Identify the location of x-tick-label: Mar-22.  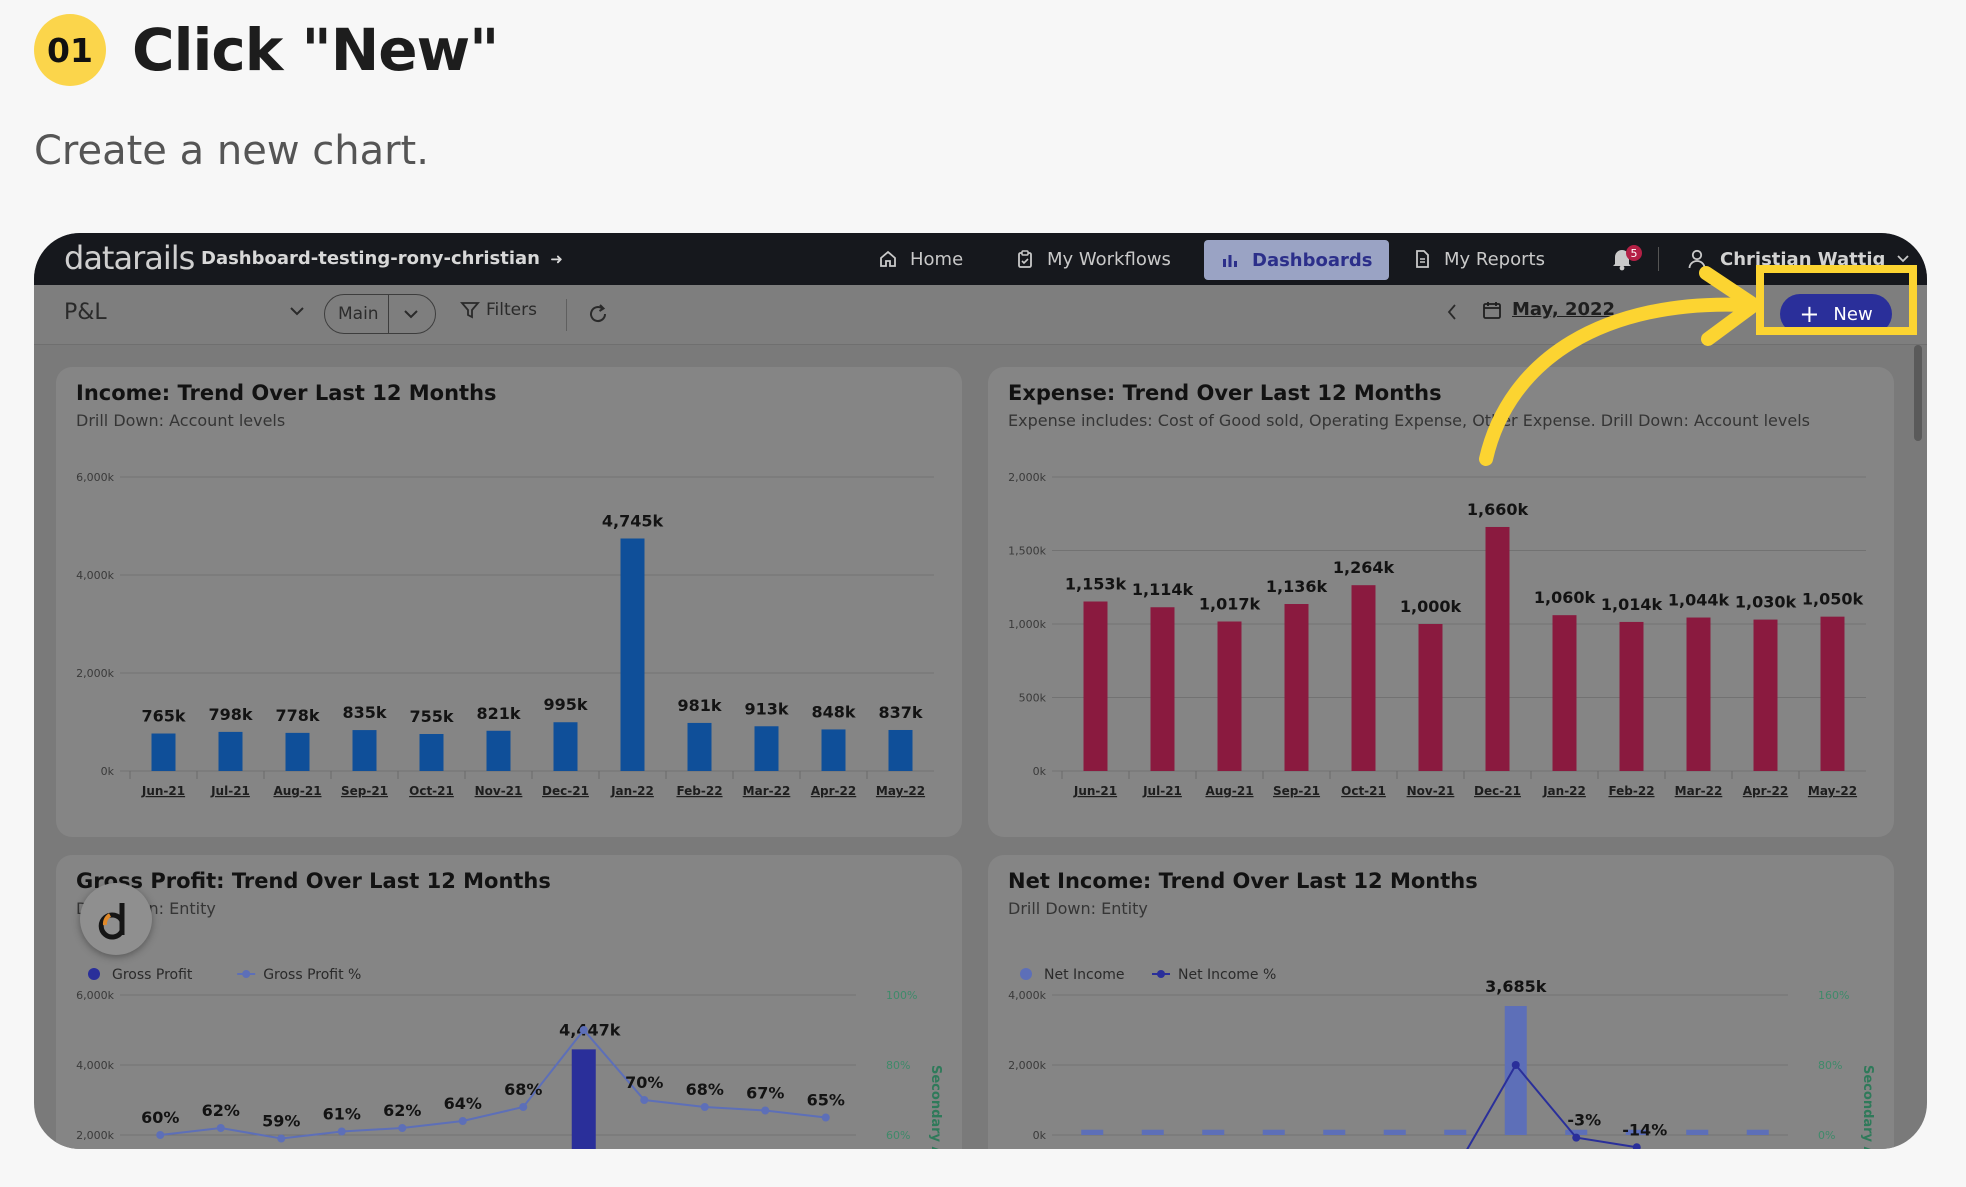
(1699, 791).